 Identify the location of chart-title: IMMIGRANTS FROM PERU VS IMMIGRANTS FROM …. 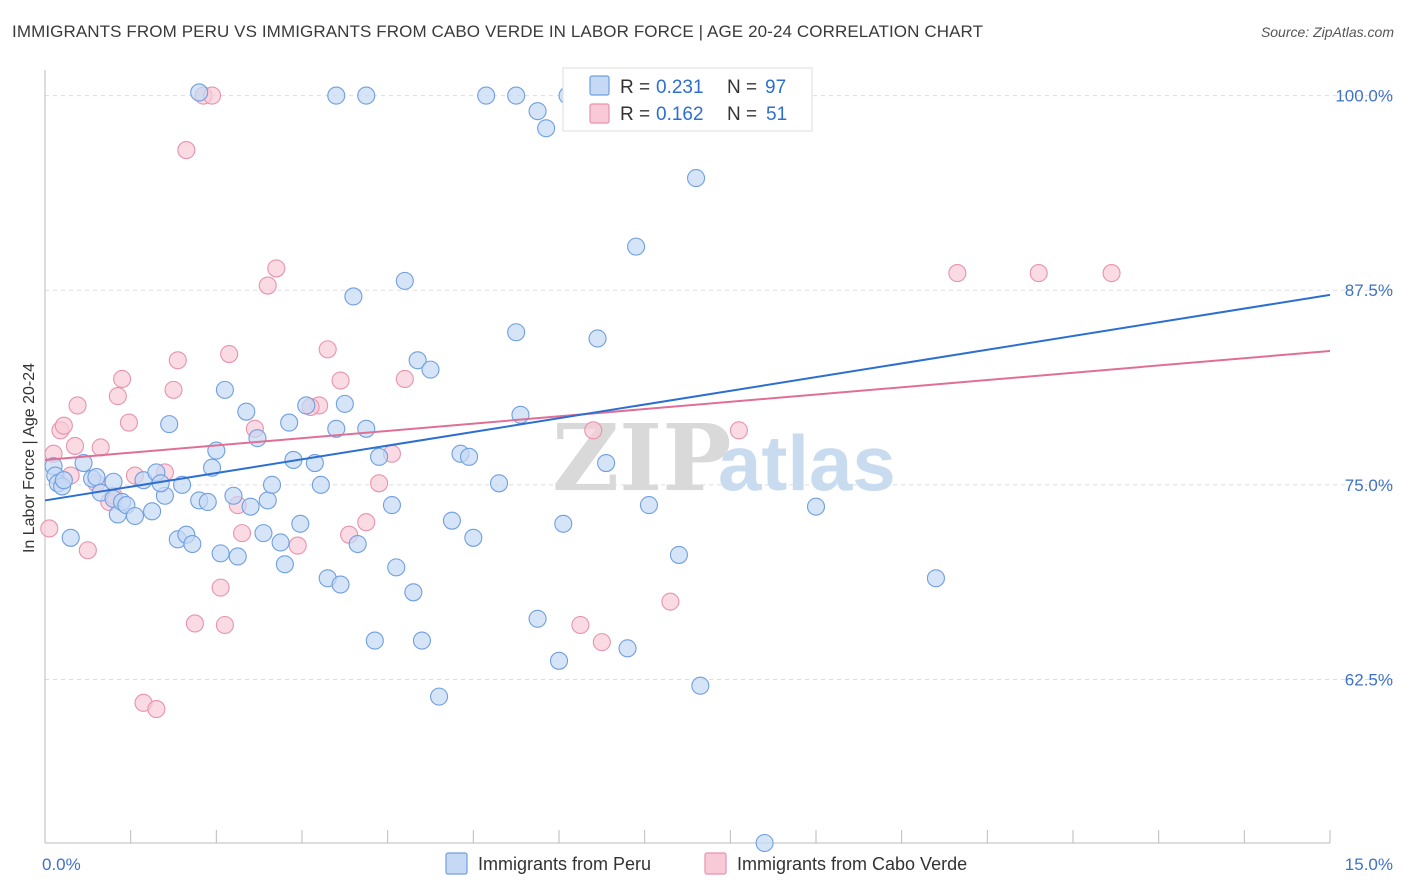
(498, 31).